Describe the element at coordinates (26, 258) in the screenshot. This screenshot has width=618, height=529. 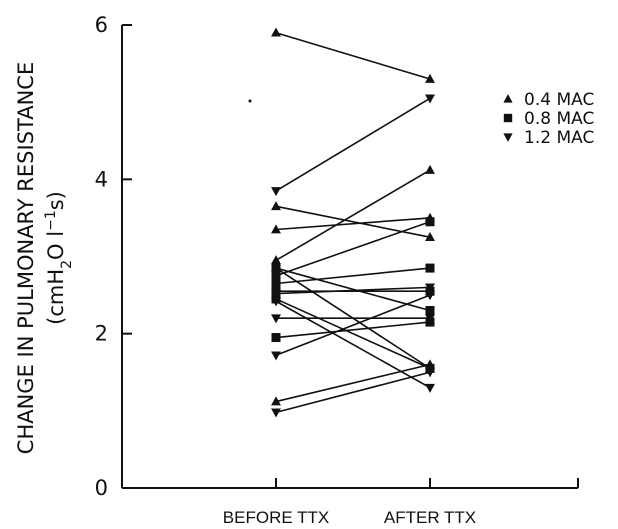
I see `y-axis-title-line1: CHANGE IN PULMONARY RESISTANCE` at that location.